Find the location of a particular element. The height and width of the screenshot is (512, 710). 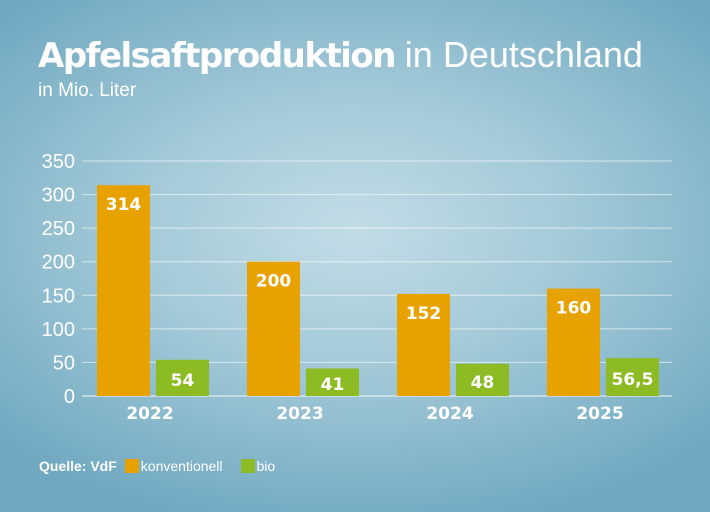

title-regular: in Deutschland is located at coordinates (523, 54).